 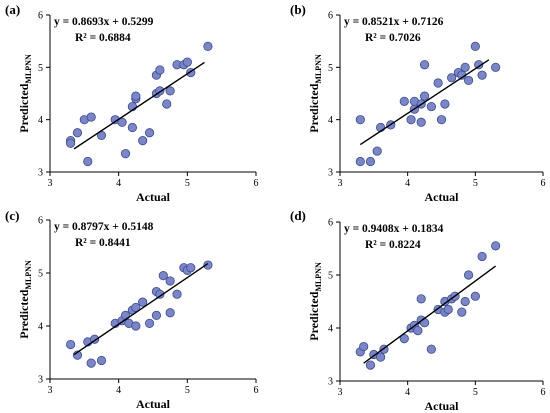 I want to click on regression-equation: y = 0.8797x + 0.5148, so click(x=104, y=227).